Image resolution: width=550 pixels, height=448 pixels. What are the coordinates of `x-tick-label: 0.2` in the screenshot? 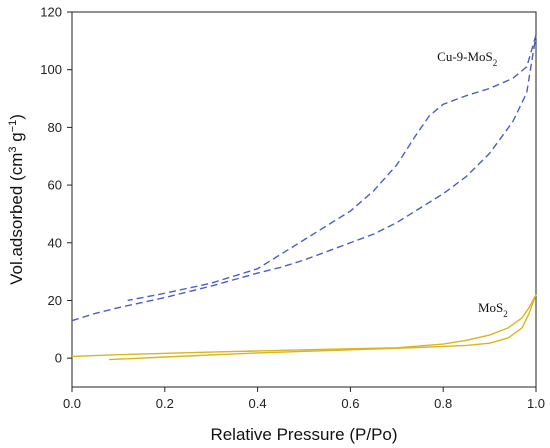 It's located at (165, 403).